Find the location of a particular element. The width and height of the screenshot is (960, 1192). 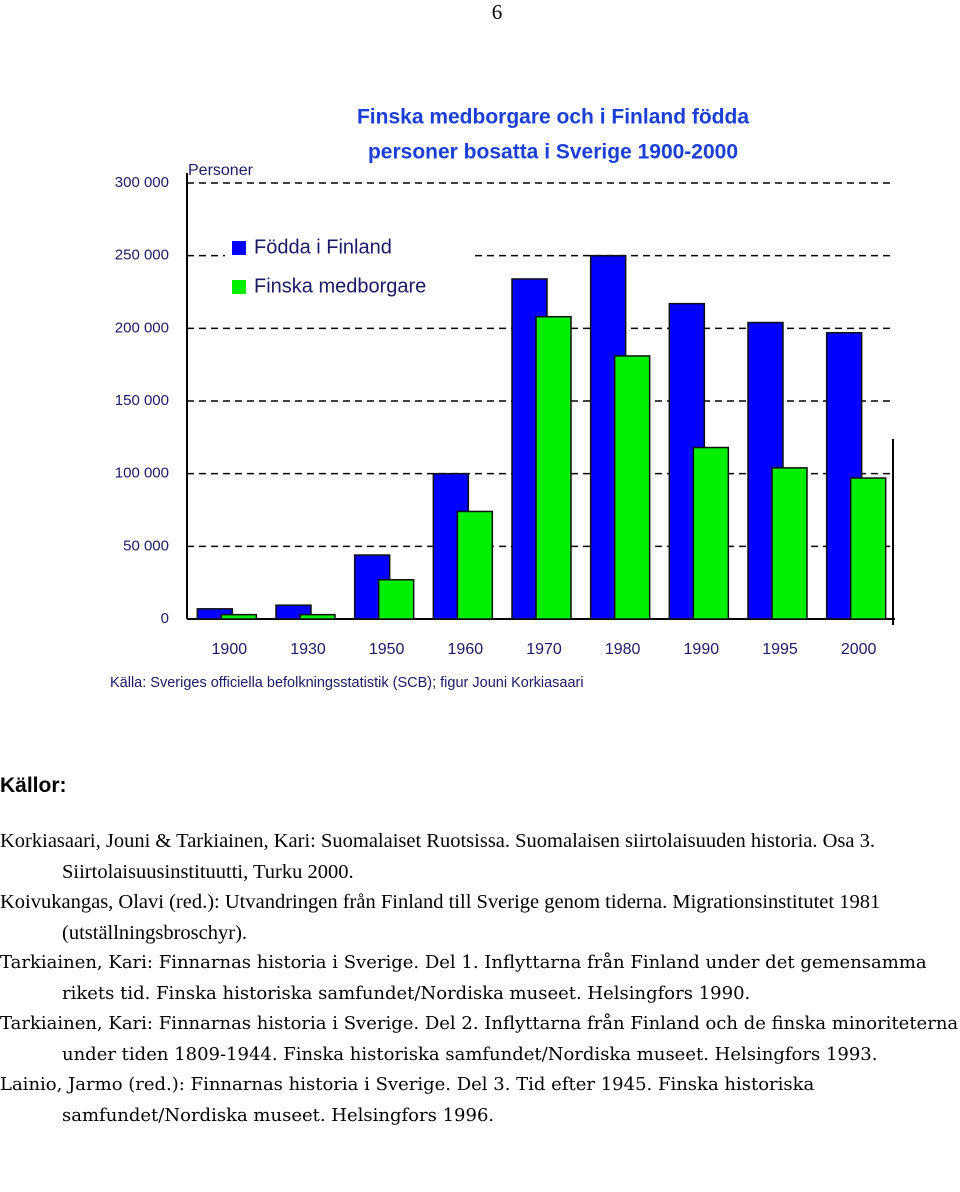

y-axis-label: Personer is located at coordinates (221, 170).